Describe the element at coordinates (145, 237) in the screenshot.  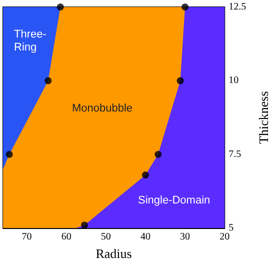
I see `x-tick-label: 40` at that location.